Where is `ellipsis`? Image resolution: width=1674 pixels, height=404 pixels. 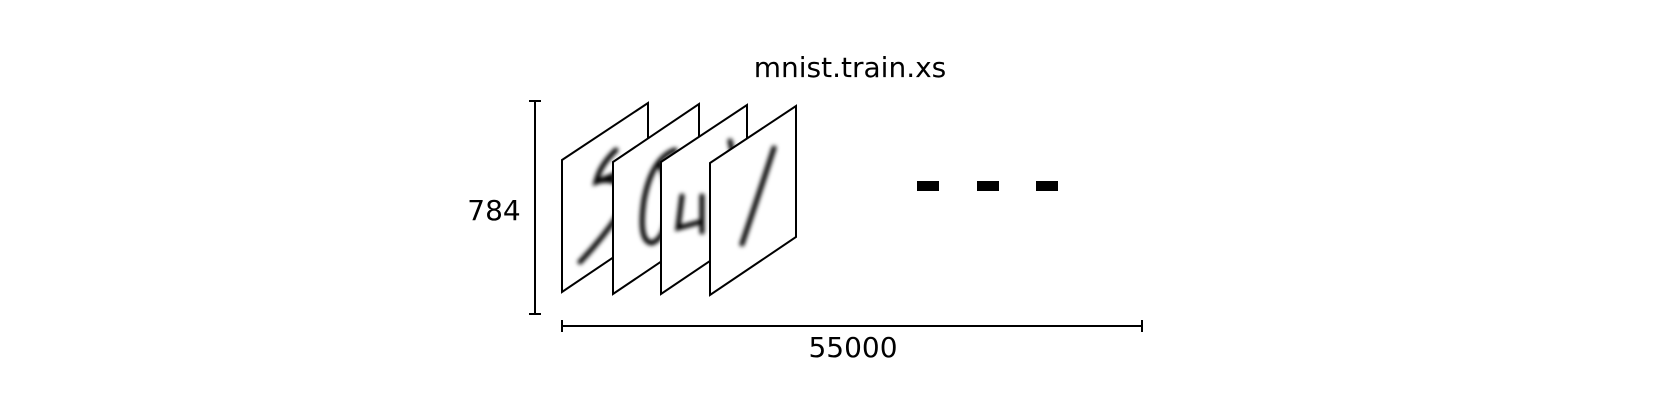 ellipsis is located at coordinates (987, 186).